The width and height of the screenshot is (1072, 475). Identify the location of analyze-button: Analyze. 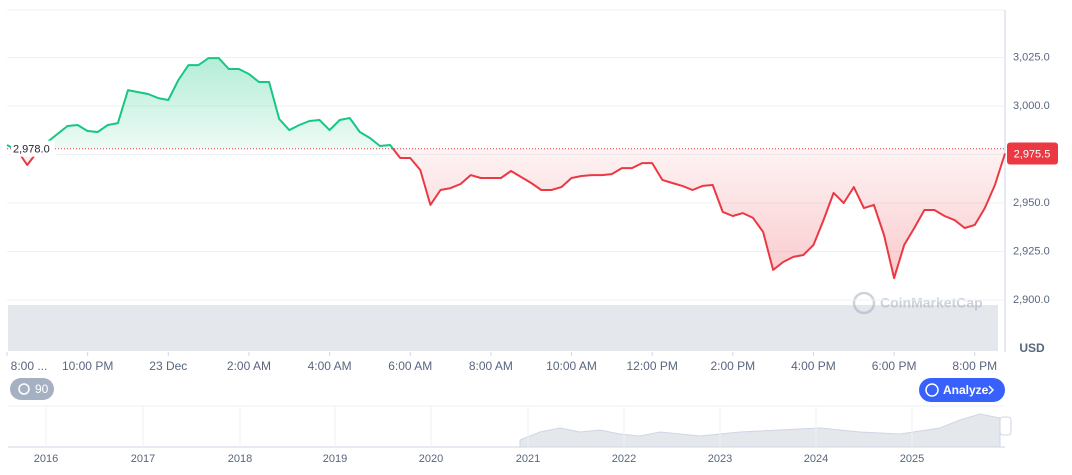
(962, 390).